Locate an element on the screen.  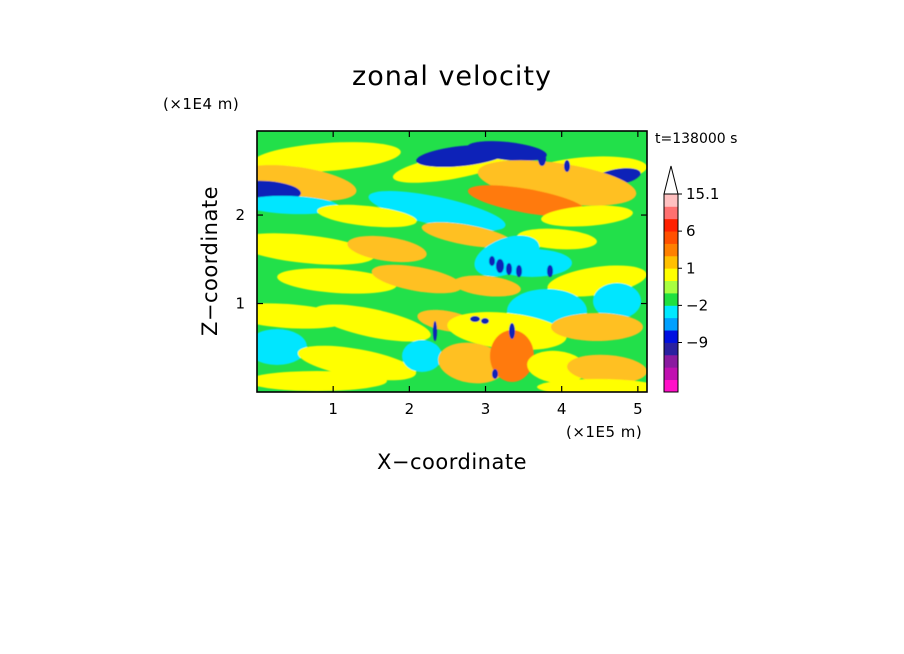
colorbar-frame is located at coordinates (671, 293).